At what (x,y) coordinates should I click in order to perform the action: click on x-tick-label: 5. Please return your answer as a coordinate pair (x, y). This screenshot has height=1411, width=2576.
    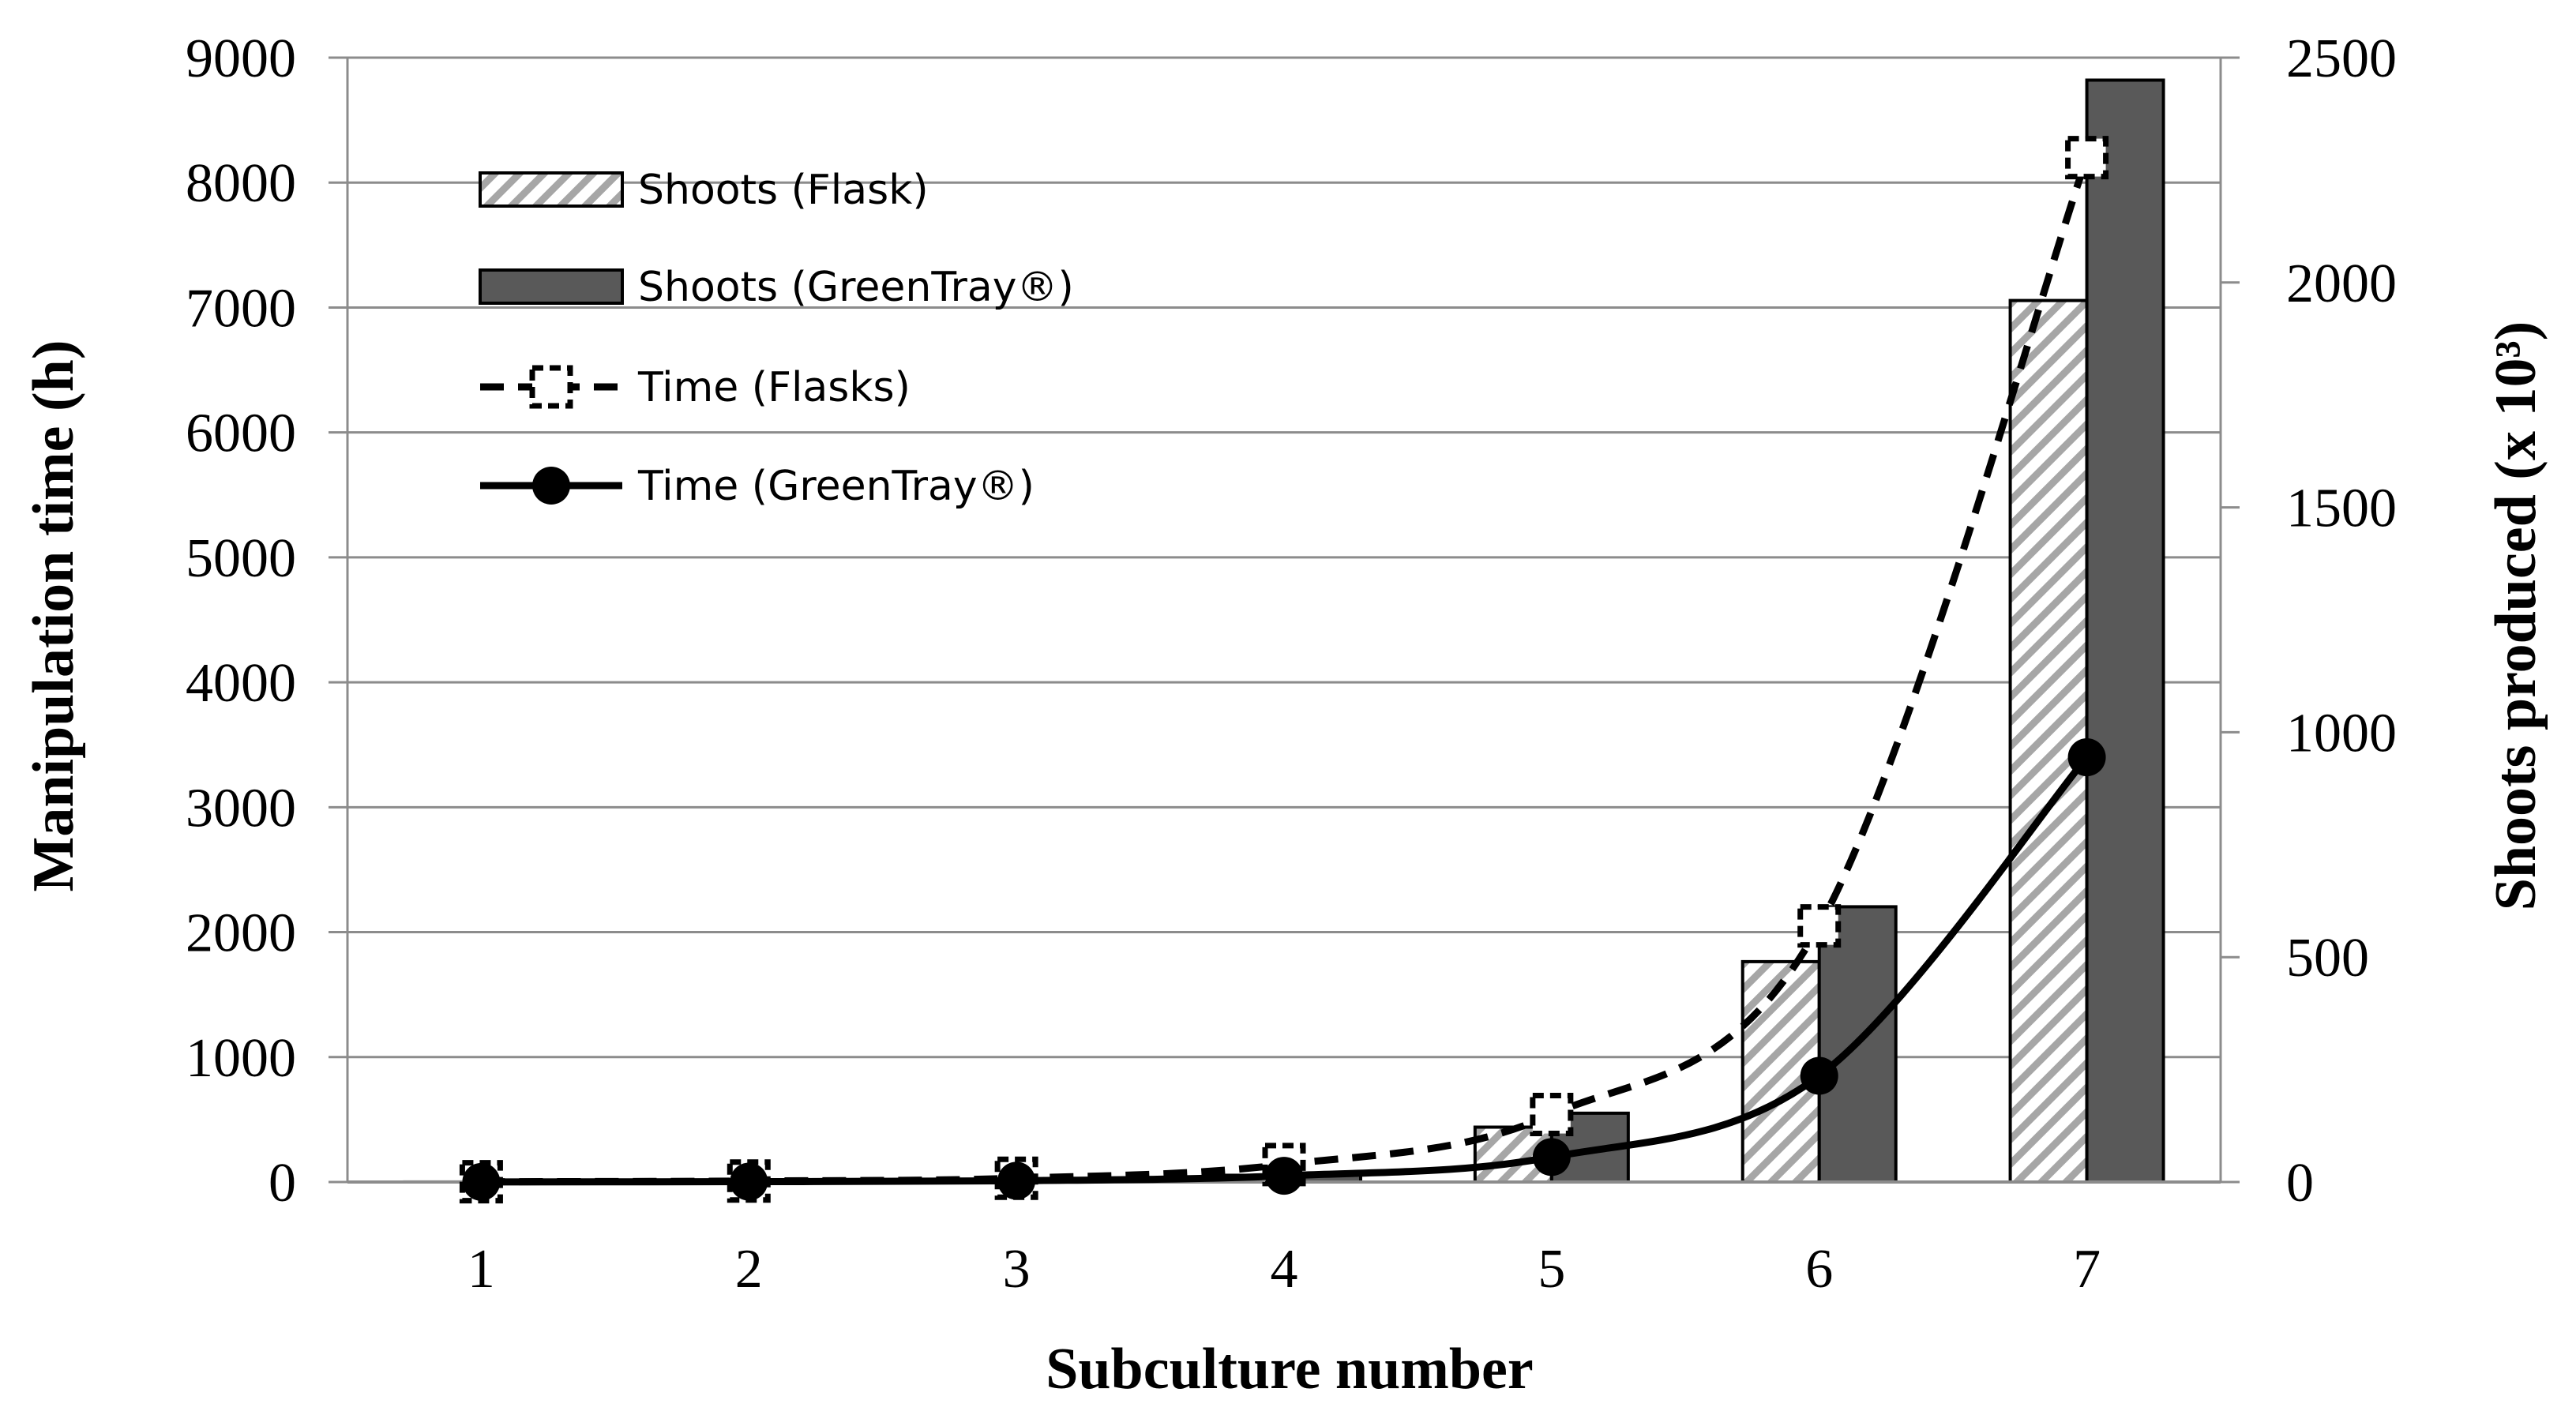
    Looking at the image, I should click on (1551, 1270).